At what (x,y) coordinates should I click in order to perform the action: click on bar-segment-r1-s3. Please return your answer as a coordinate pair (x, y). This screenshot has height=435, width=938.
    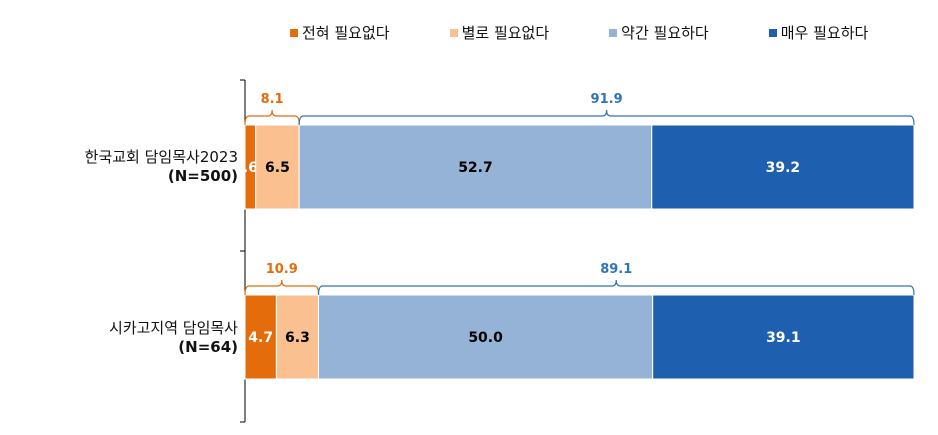
    Looking at the image, I should click on (475, 167).